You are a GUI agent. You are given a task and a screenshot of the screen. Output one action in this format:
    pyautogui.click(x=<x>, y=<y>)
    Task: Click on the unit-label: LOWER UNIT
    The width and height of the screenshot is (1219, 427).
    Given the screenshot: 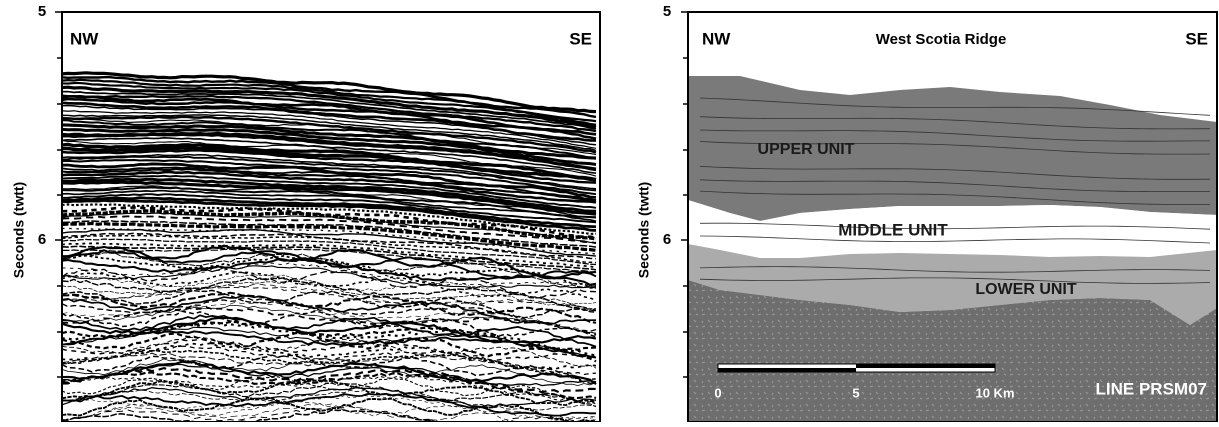 What is the action you would take?
    pyautogui.click(x=1026, y=289)
    